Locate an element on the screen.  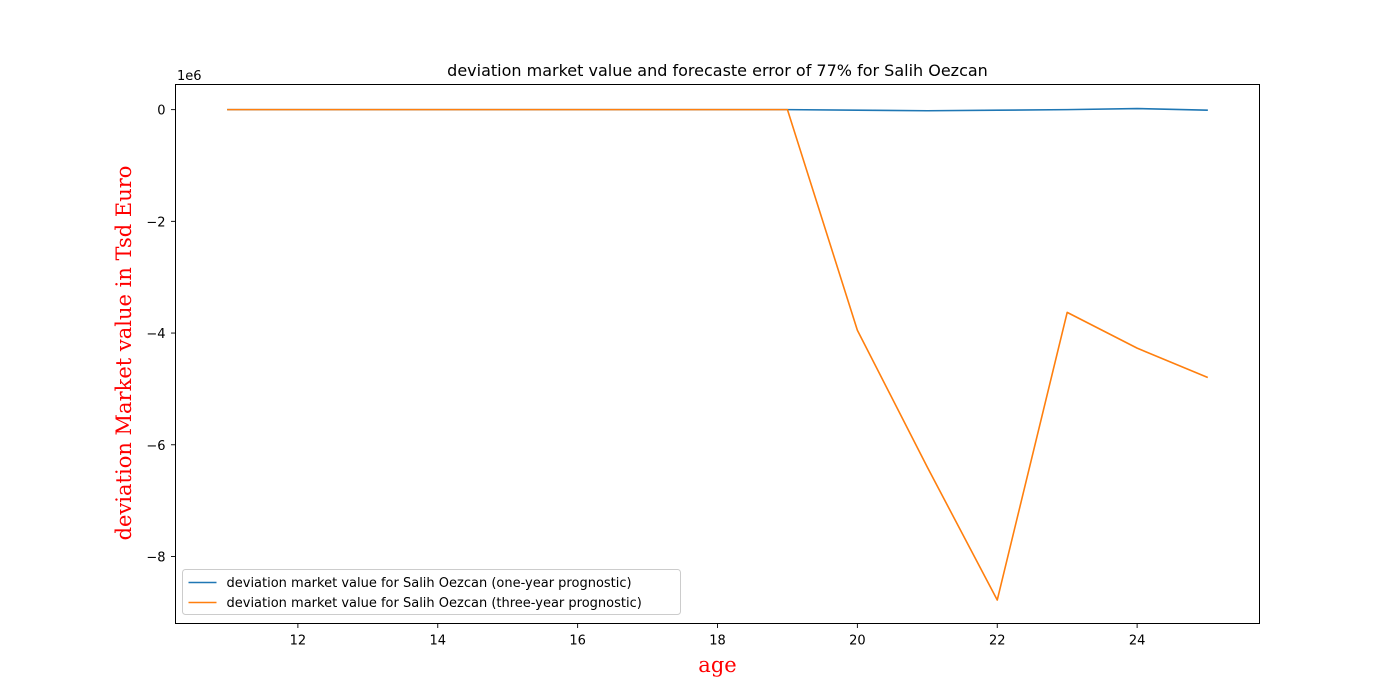
x-tick-label: 16 is located at coordinates (577, 641).